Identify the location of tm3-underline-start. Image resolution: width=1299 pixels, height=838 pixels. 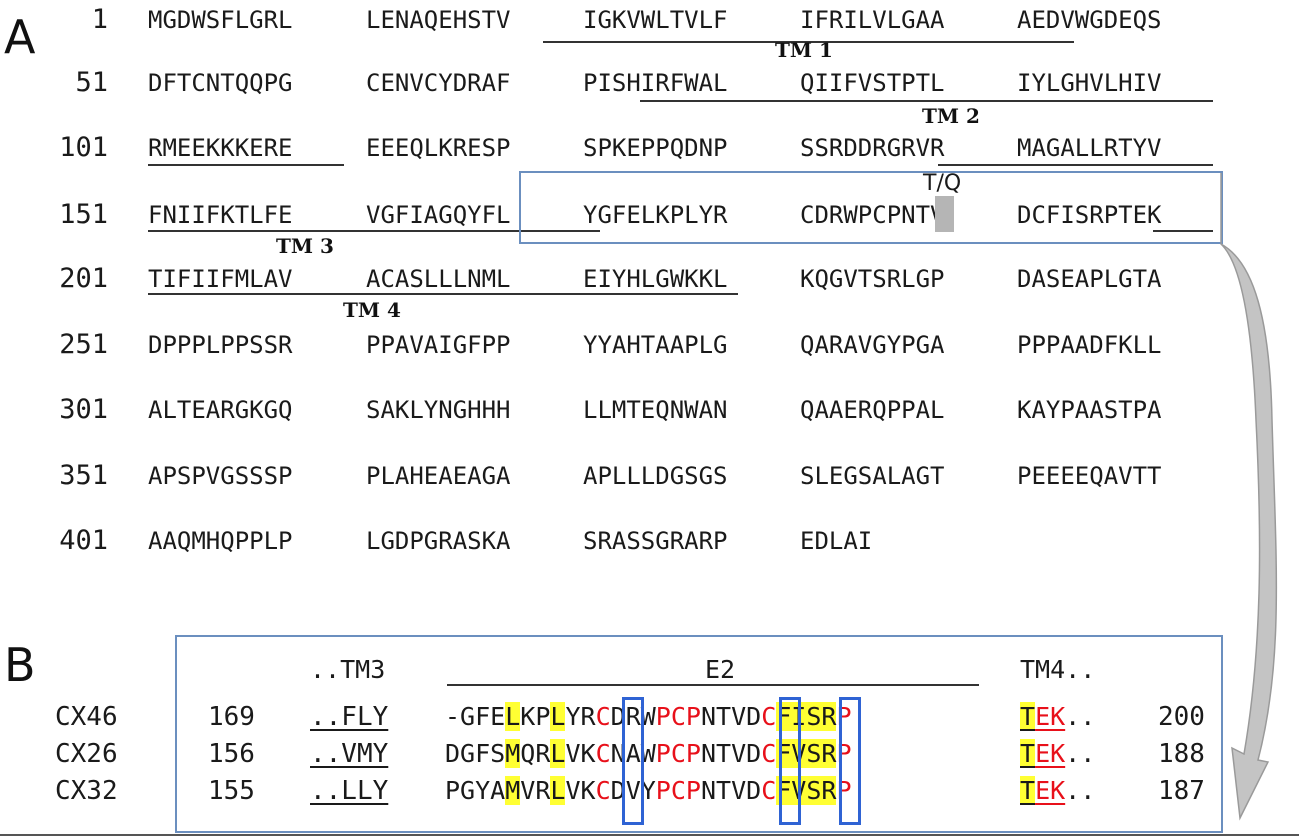
(1075, 165).